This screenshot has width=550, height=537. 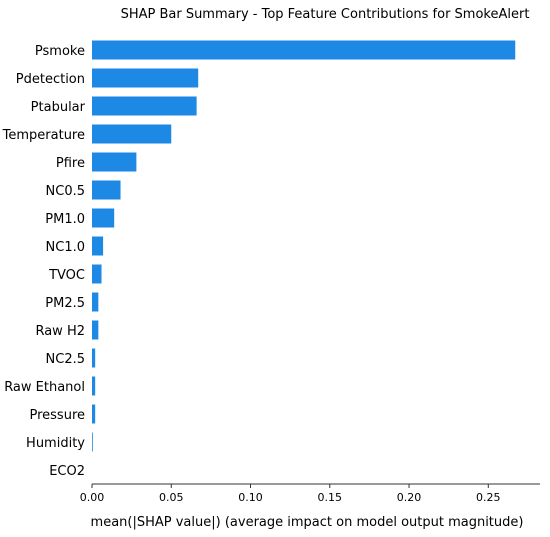 What do you see at coordinates (132, 134) in the screenshot?
I see `bar-temperature` at bounding box center [132, 134].